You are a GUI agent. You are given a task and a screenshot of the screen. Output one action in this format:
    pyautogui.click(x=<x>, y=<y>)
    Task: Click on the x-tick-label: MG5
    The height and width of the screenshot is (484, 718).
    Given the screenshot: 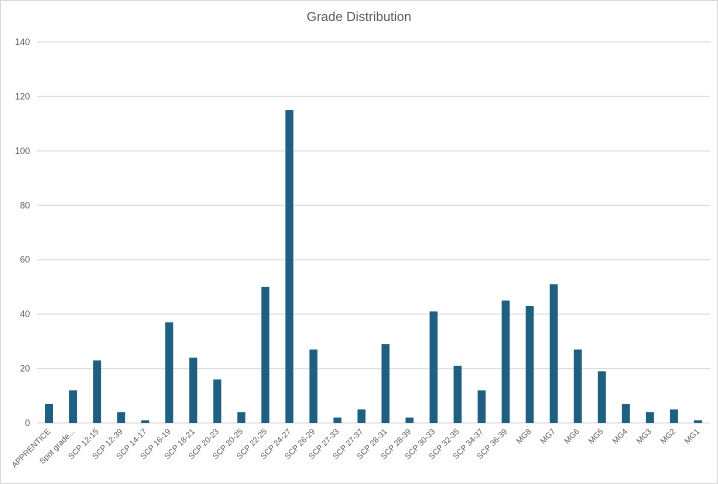 What is the action you would take?
    pyautogui.click(x=596, y=436)
    